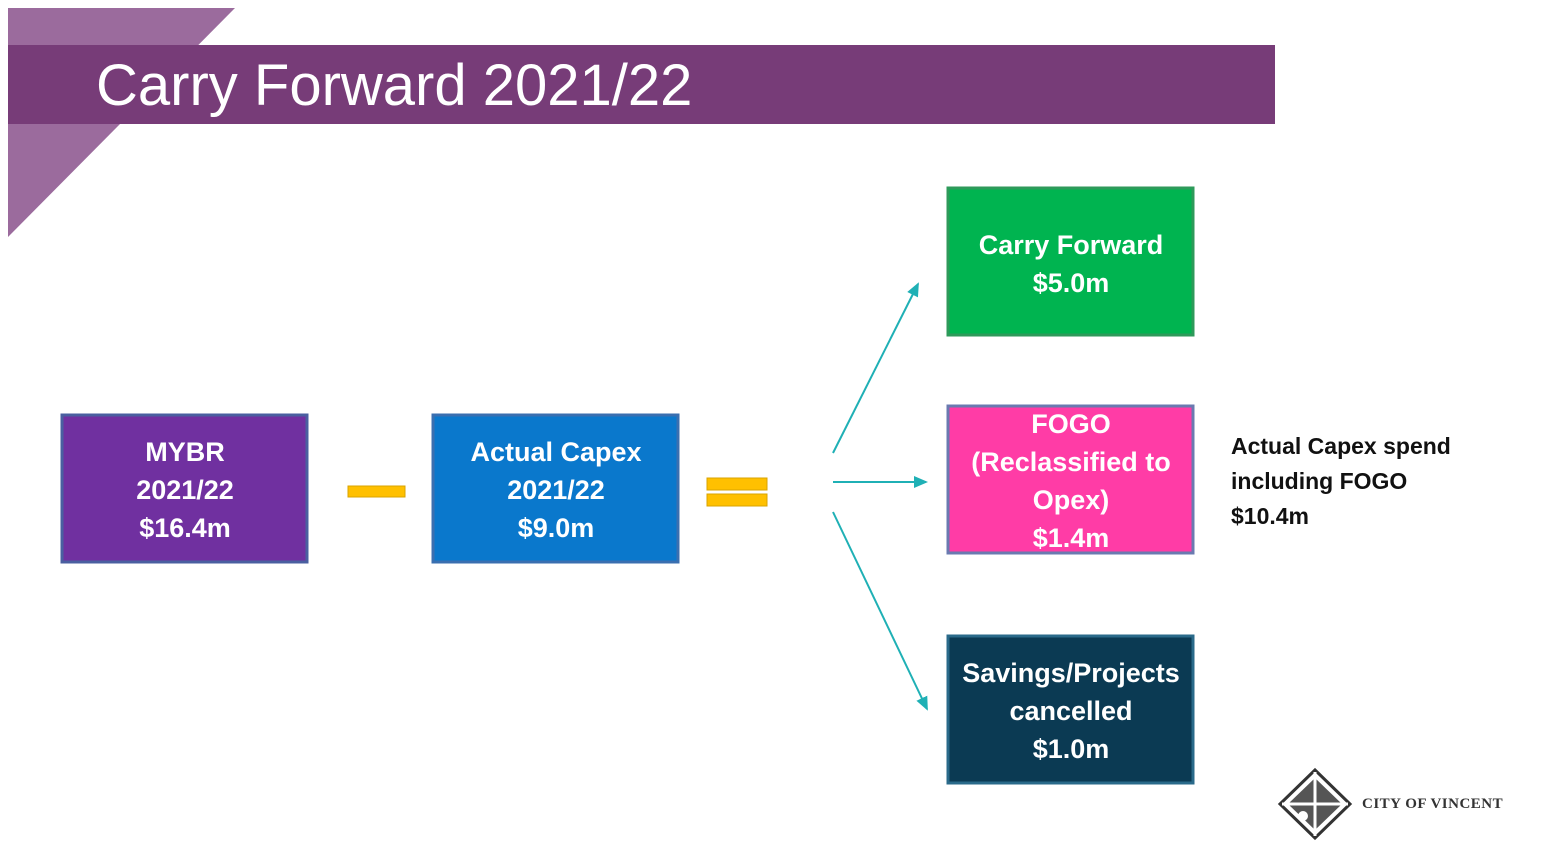  Describe the element at coordinates (1270, 516) in the screenshot. I see `note-line: $10.4m` at that location.